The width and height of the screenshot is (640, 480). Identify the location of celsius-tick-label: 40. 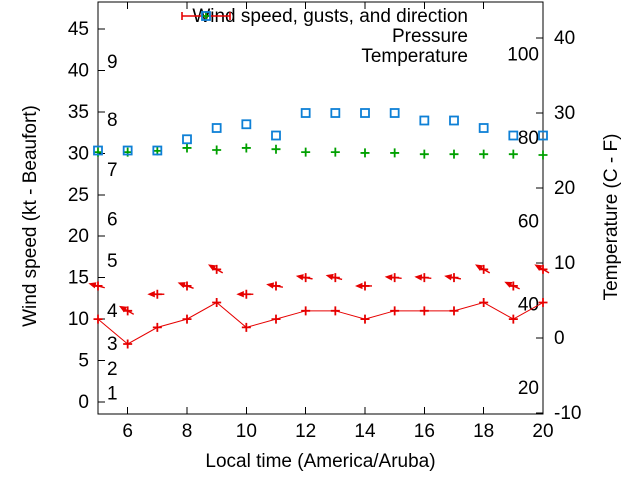
(564, 38).